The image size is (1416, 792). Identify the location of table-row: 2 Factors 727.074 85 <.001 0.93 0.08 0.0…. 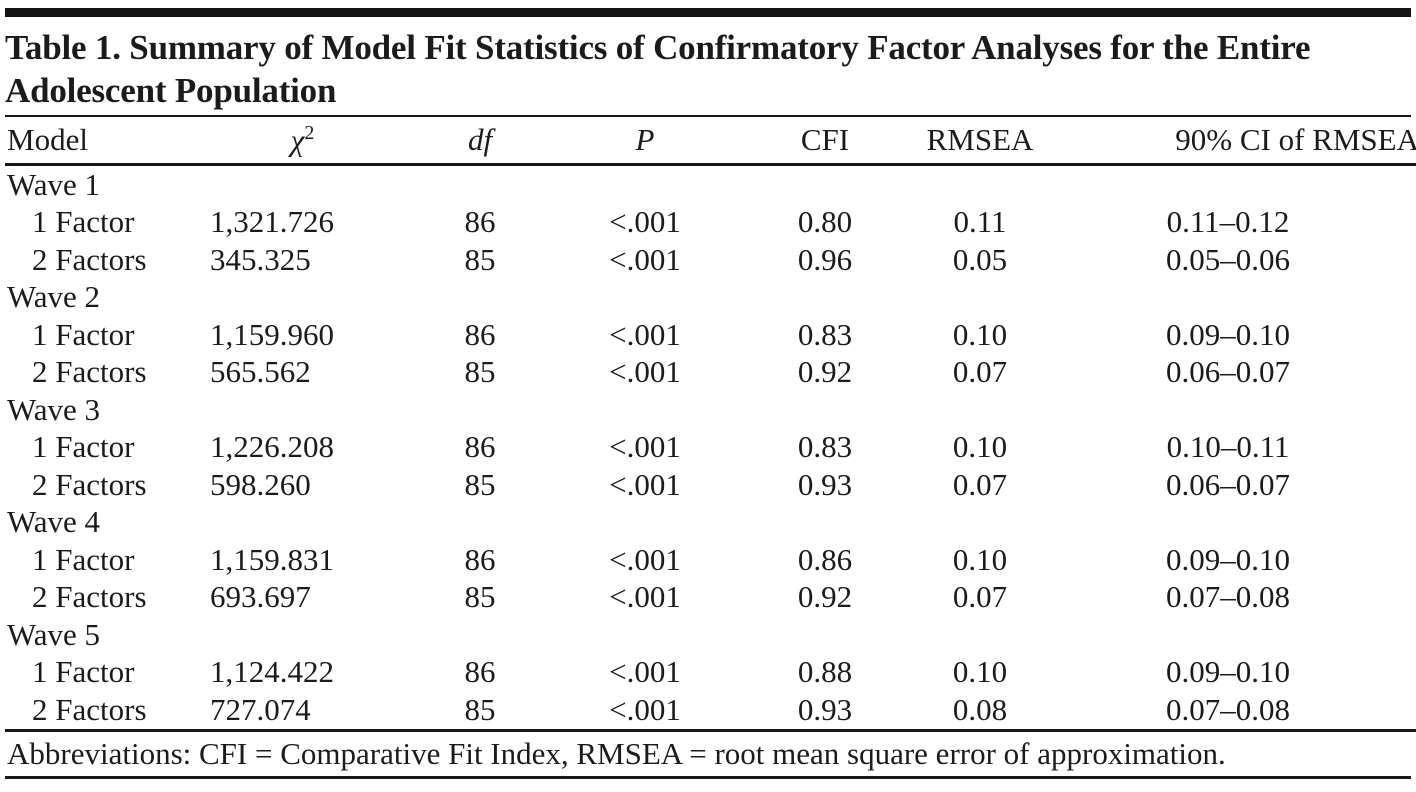
(710, 711).